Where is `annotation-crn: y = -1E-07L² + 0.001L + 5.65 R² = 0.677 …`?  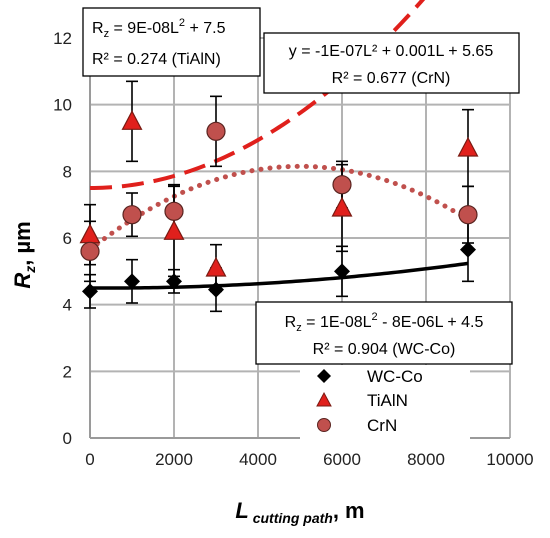
annotation-crn: y = -1E-07L² + 0.001L + 5.65 R² = 0.677 … is located at coordinates (391, 63).